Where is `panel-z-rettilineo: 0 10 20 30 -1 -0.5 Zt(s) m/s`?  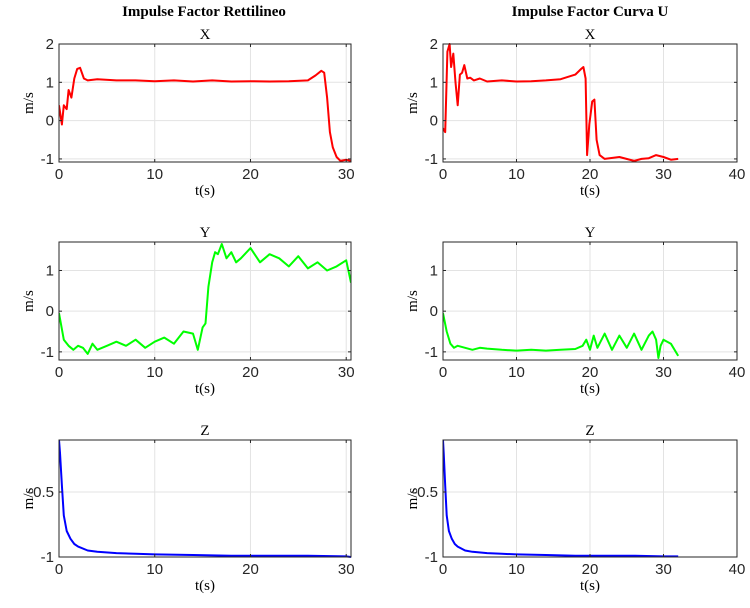 panel-z-rettilineo: 0 10 20 30 -1 -0.5 Zt(s) m/s is located at coordinates (188, 508).